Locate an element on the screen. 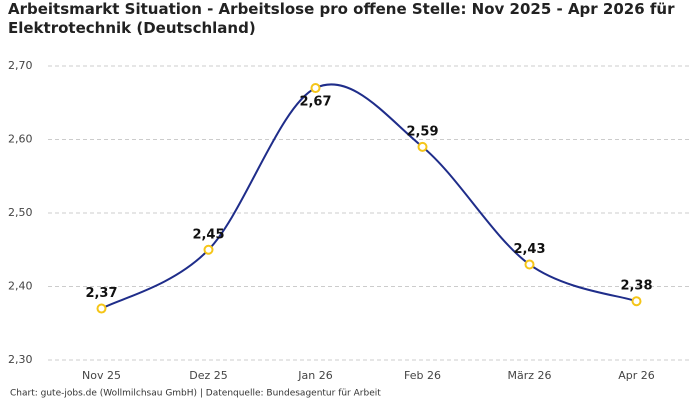  x-tick-label: Dez 25 is located at coordinates (208, 375).